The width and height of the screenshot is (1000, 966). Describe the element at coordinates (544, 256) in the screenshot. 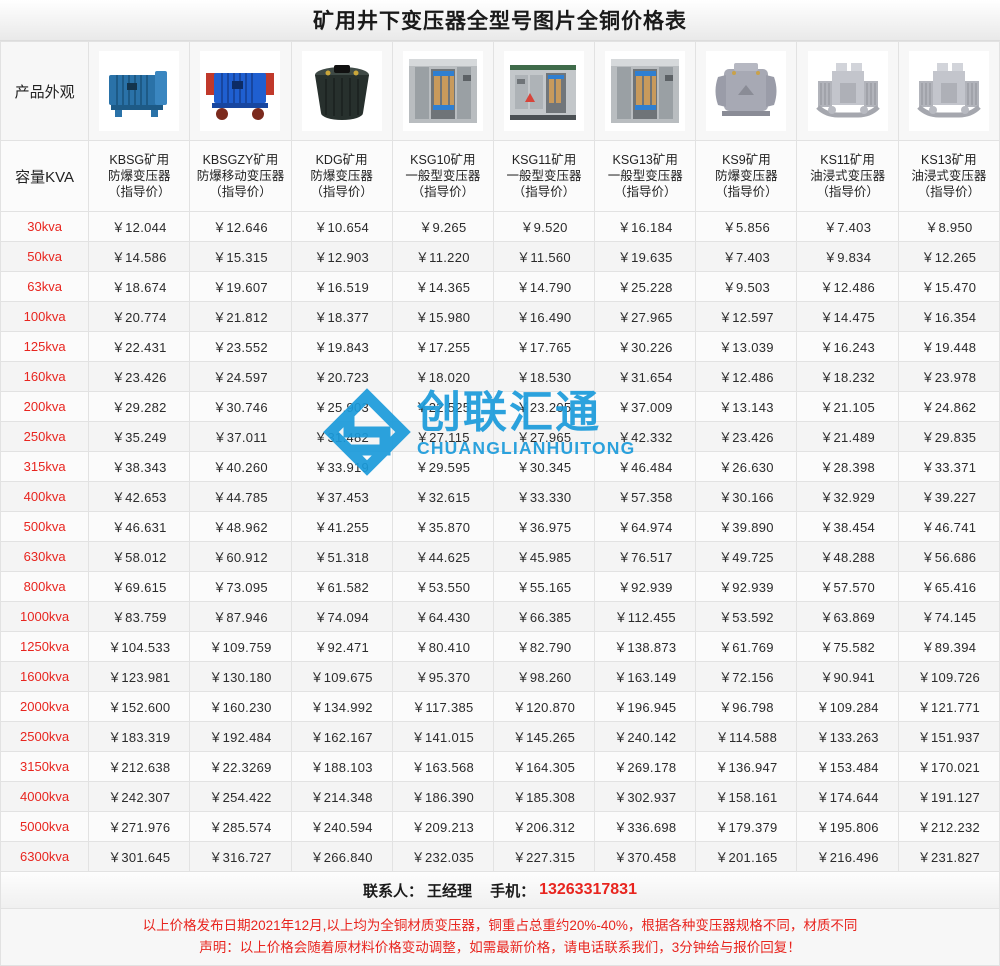

I see `price-cell: ￥11.560` at that location.